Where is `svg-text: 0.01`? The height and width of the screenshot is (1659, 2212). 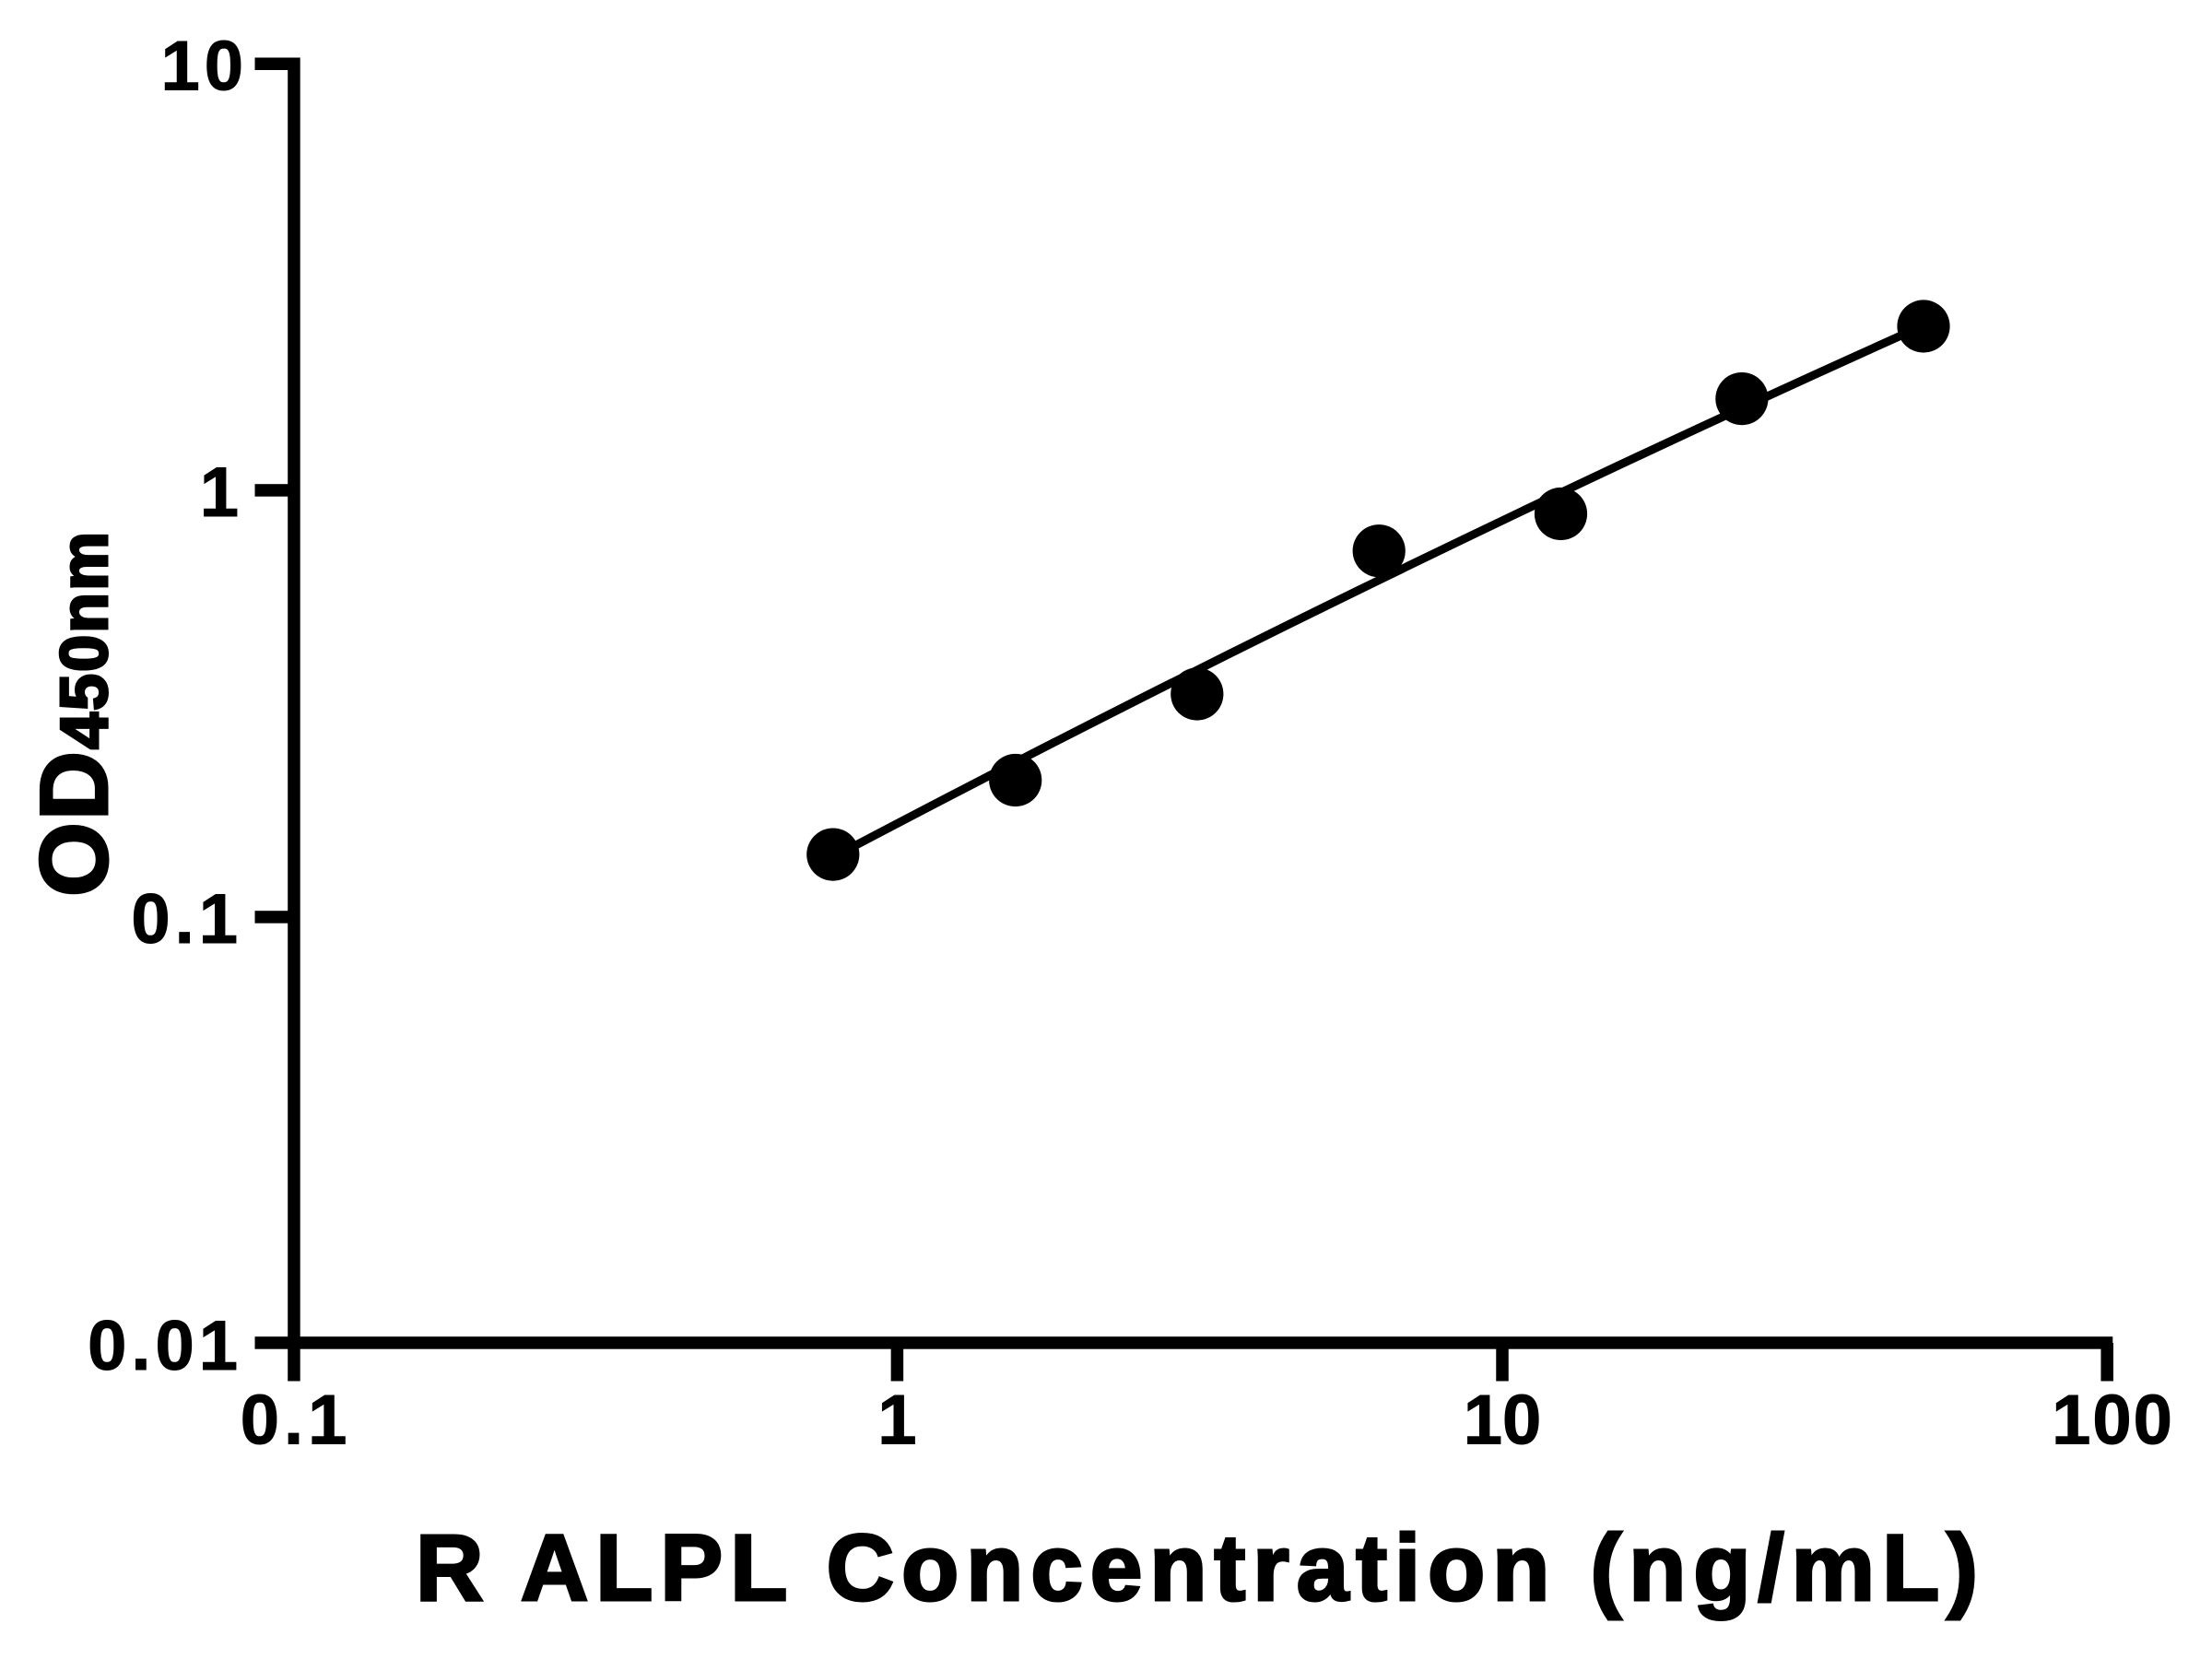 svg-text: 0.01 is located at coordinates (165, 1346).